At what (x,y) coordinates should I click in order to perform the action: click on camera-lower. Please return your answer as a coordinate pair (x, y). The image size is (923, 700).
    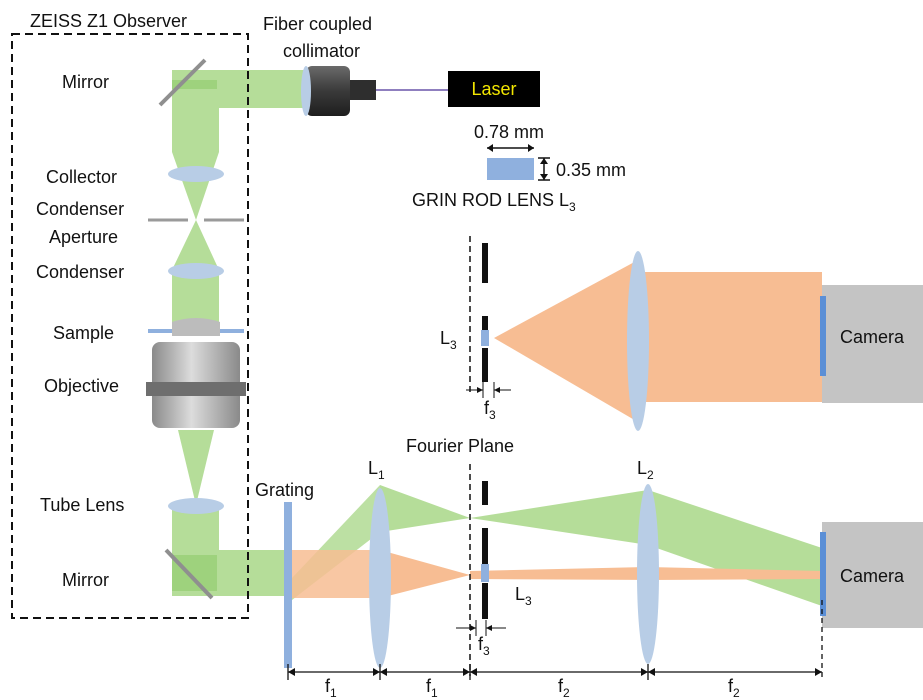
    Looking at the image, I should click on (871, 575).